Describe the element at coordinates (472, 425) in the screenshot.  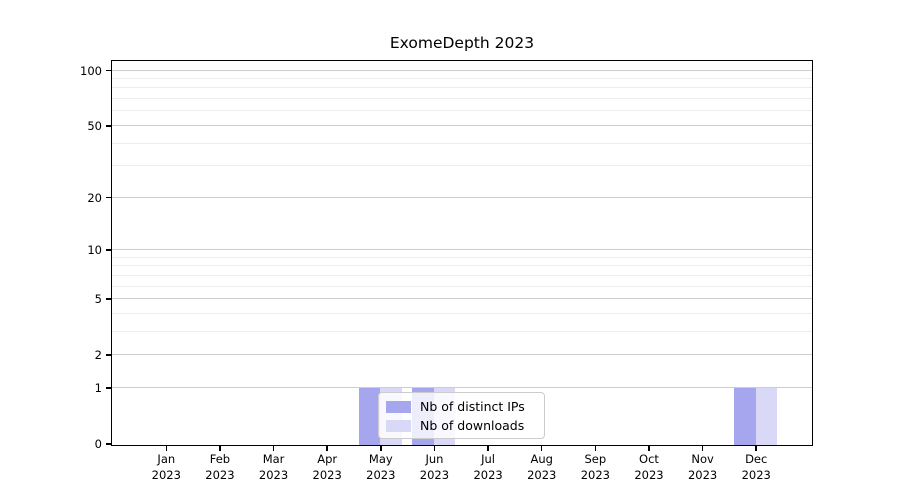
I see `legend-label: Nb of downloads` at that location.